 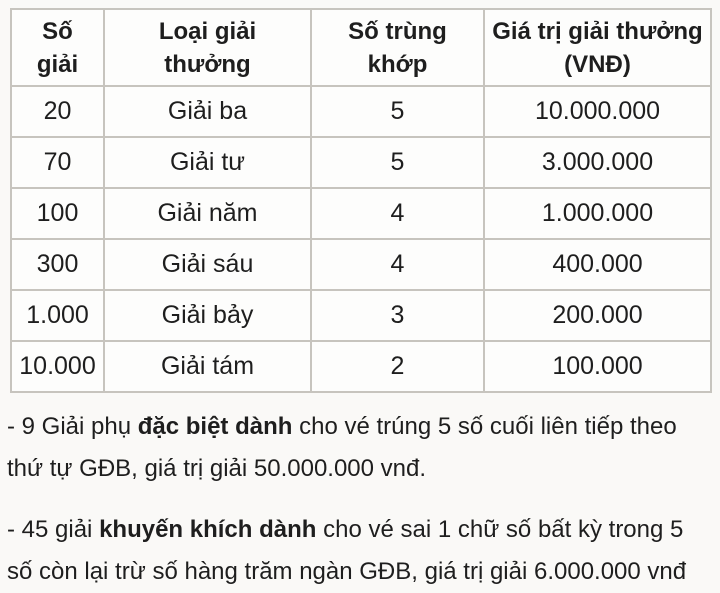 I want to click on table-row: 1.000 Giải bảy 3 200.000, so click(x=361, y=315).